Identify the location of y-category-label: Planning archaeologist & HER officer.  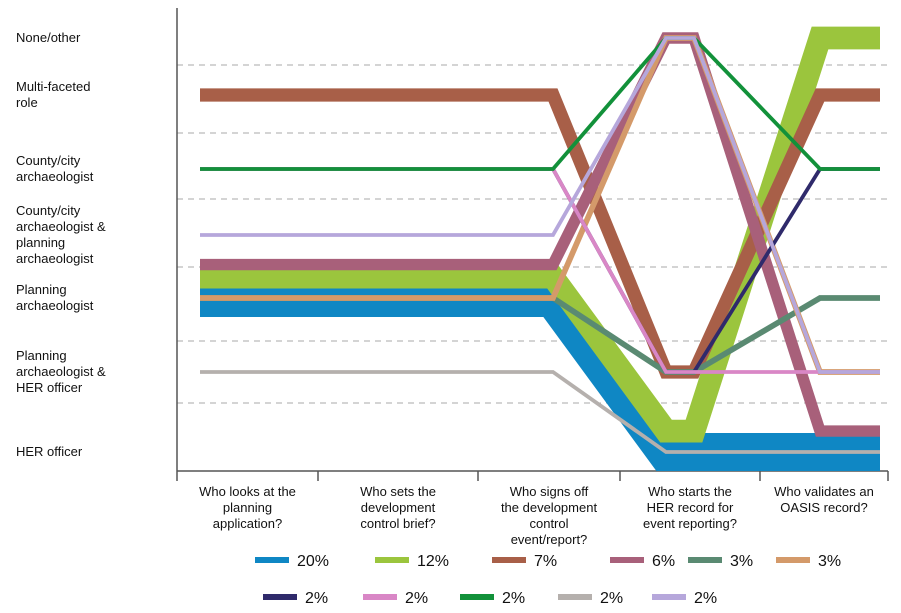
(61, 371).